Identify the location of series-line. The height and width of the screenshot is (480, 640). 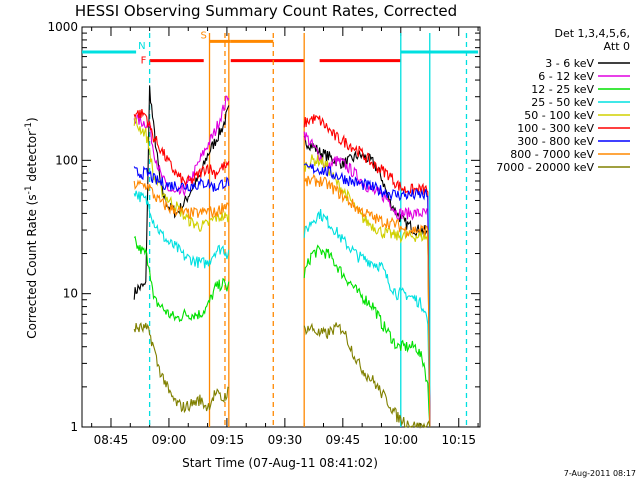
(282, 376).